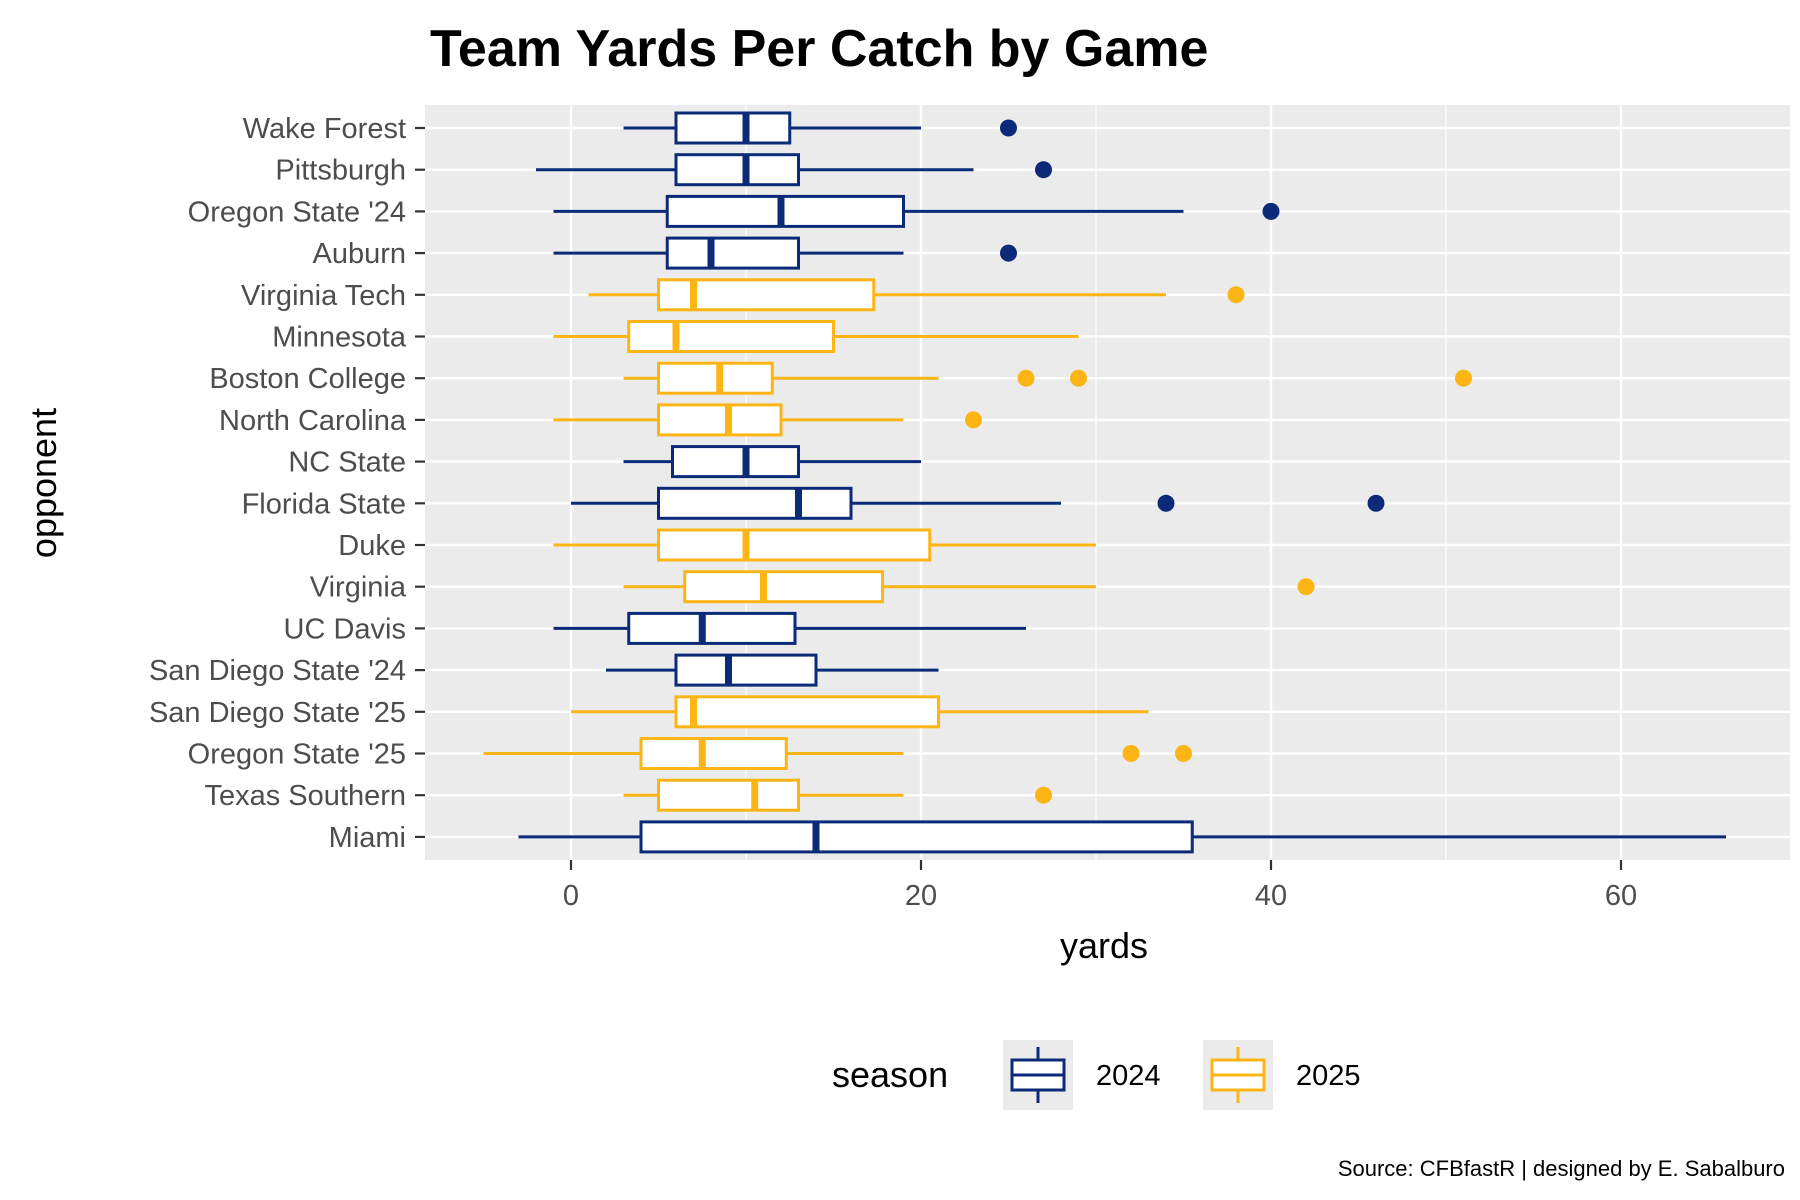 This screenshot has height=1200, width=1800. What do you see at coordinates (1082, 1075) in the screenshot?
I see `legend-item-2024: 2024` at bounding box center [1082, 1075].